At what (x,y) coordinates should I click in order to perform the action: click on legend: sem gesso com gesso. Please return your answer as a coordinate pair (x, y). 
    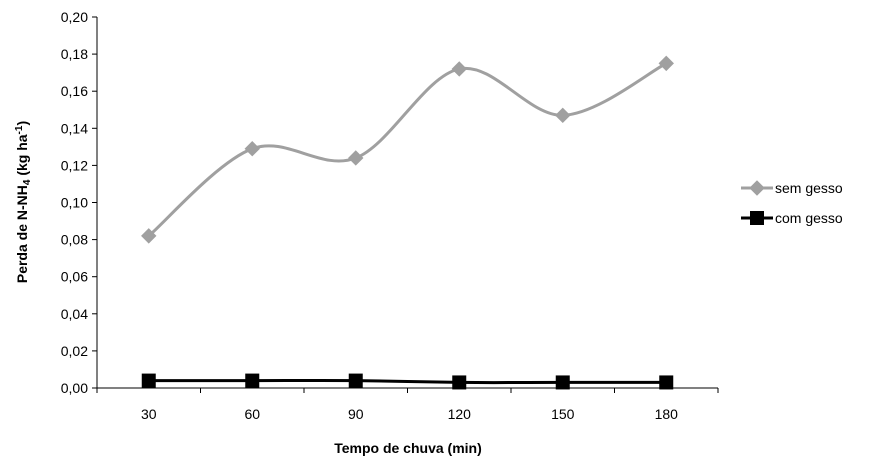
    Looking at the image, I should click on (792, 203).